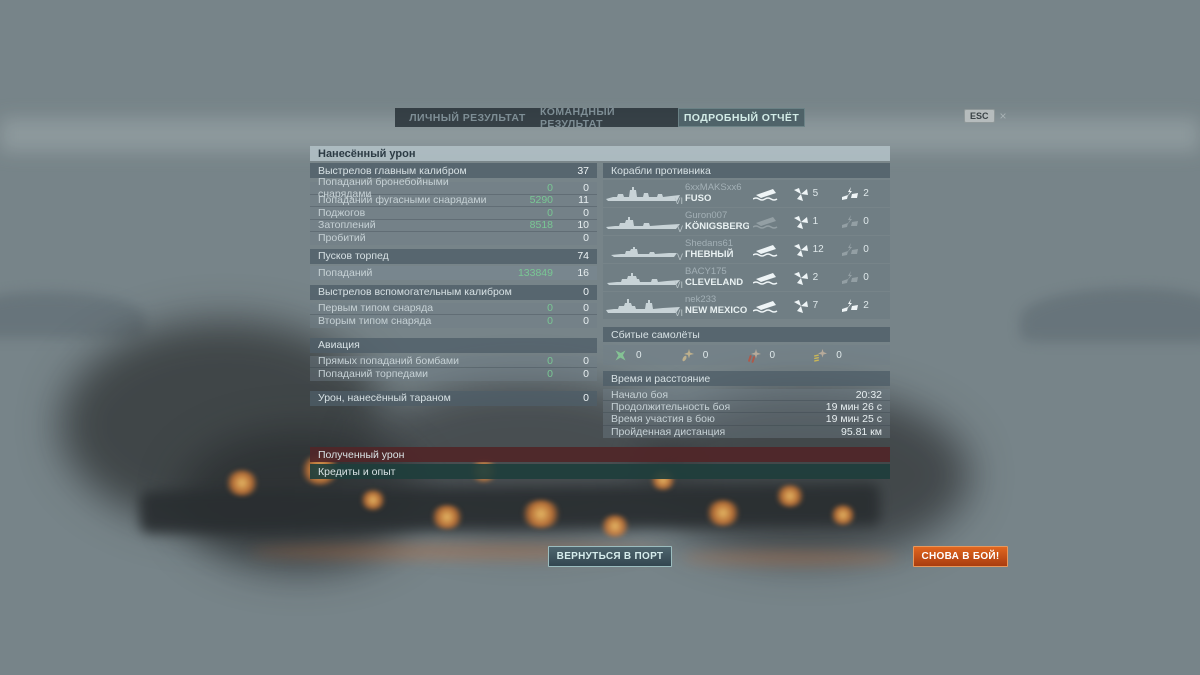  I want to click on planes-shot-down-header: Сбитые самолёты, so click(746, 334).